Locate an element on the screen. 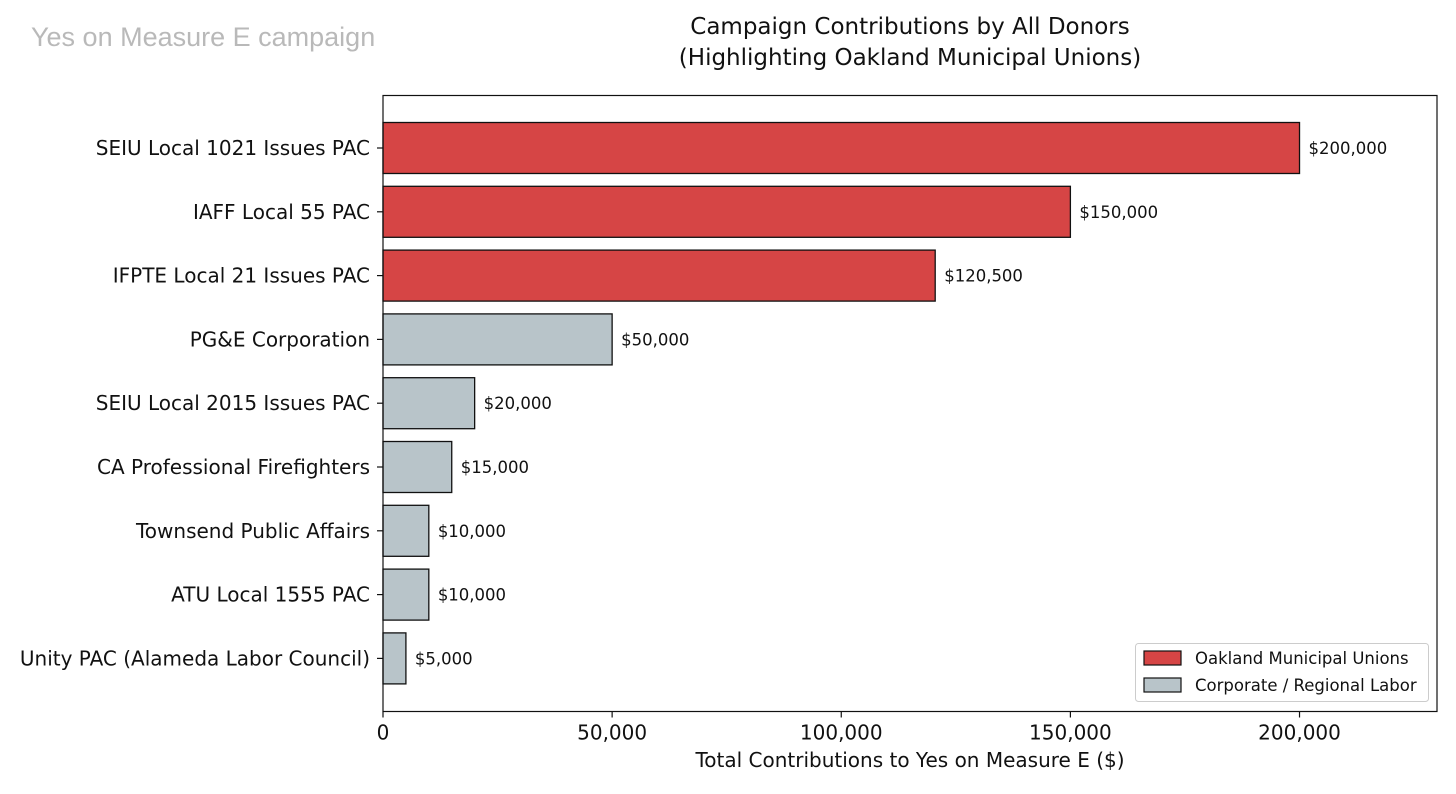 The width and height of the screenshot is (1456, 794). bar-value-label: $5,000 is located at coordinates (444, 658).